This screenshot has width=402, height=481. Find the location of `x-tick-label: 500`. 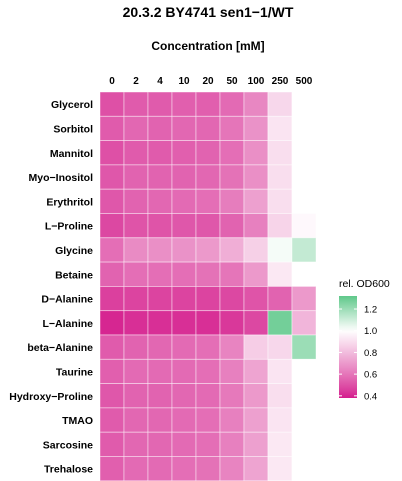

x-tick-label: 500 is located at coordinates (304, 81).